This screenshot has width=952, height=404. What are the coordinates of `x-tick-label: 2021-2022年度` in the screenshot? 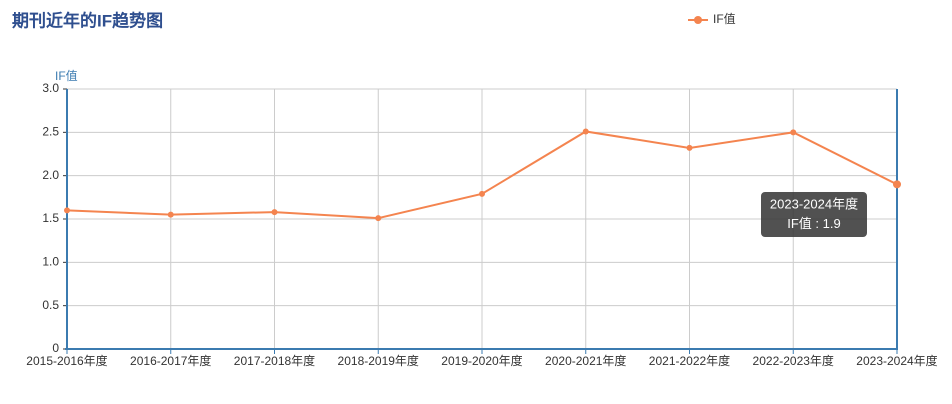 It's located at (689, 360).